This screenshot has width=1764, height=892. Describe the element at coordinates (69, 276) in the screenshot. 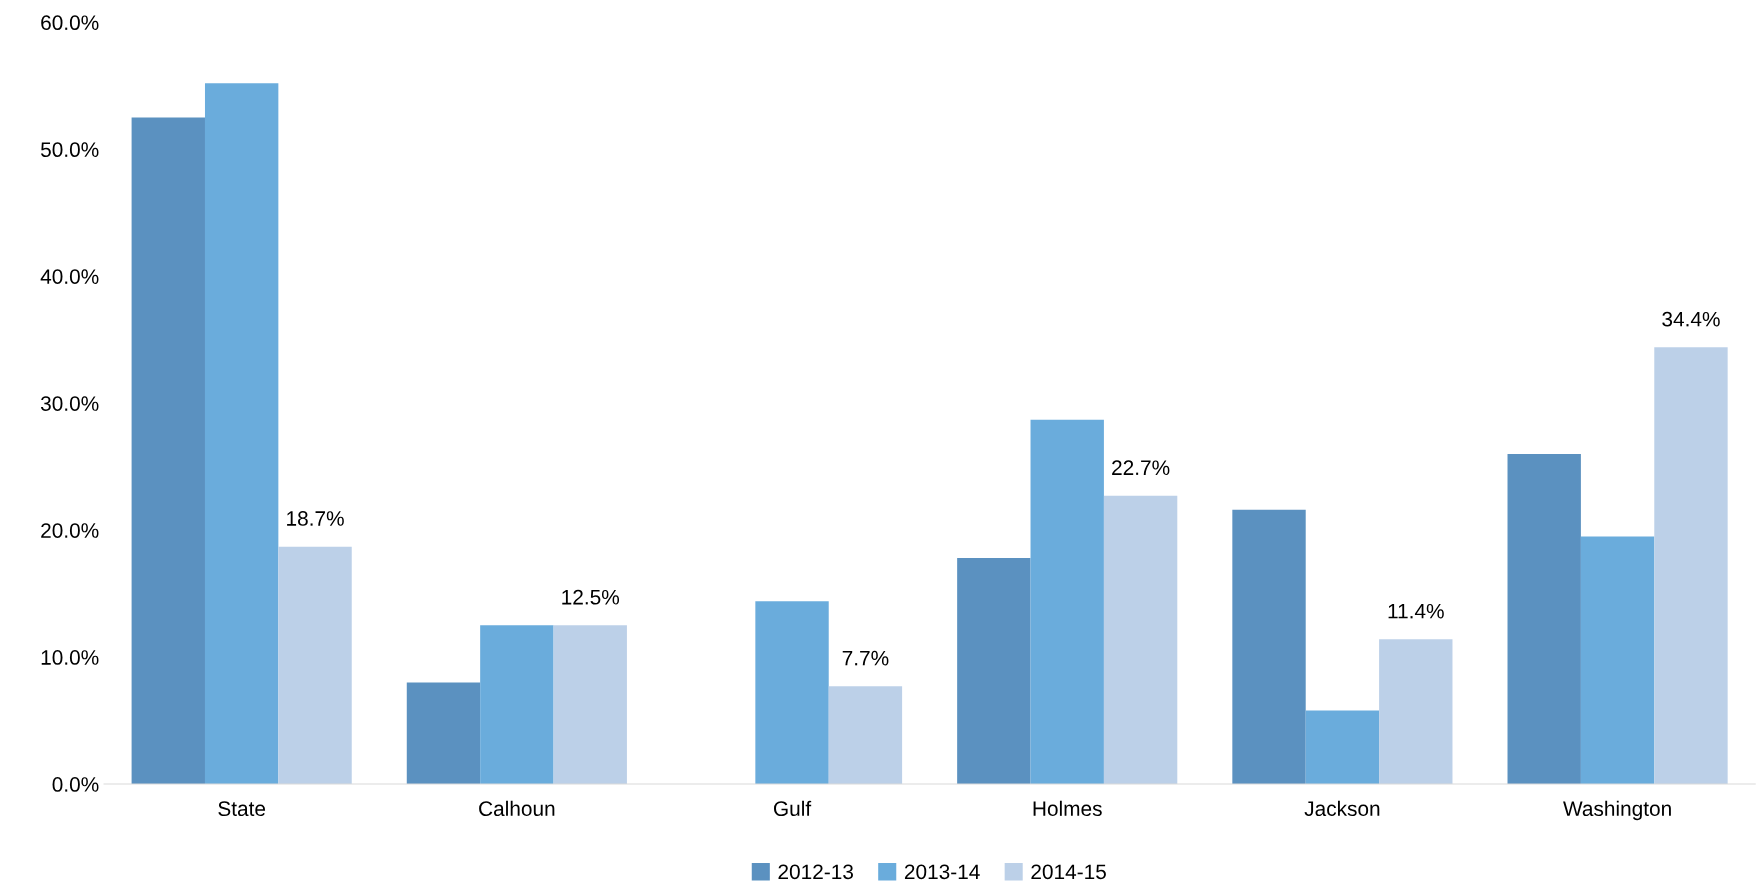

I see `y-tick-label: 40.0%` at that location.